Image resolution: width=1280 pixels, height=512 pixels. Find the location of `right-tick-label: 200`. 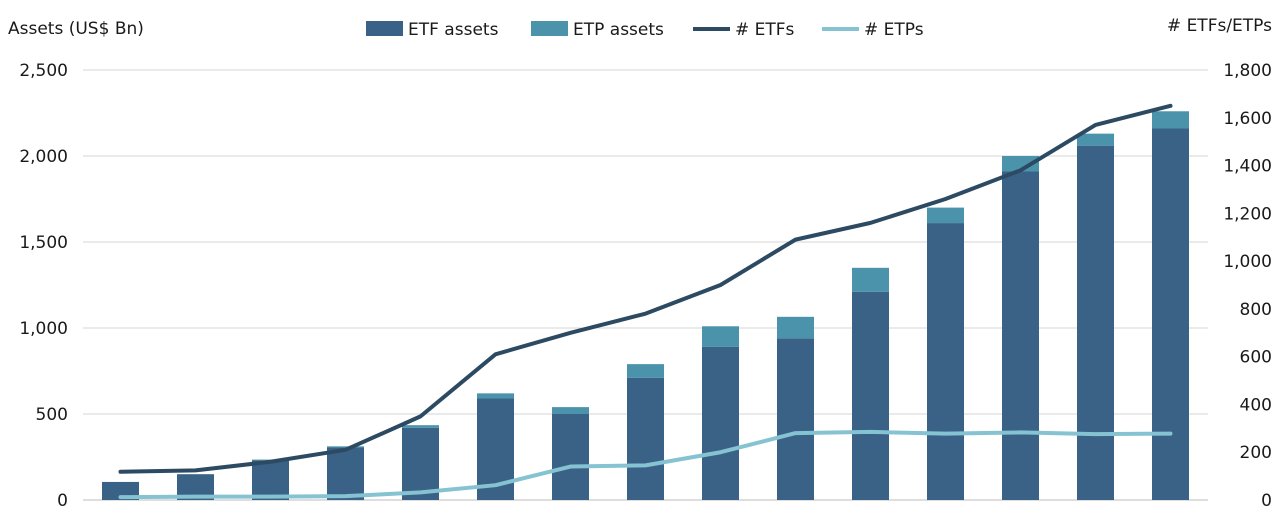

right-tick-label: 200 is located at coordinates (1256, 453).